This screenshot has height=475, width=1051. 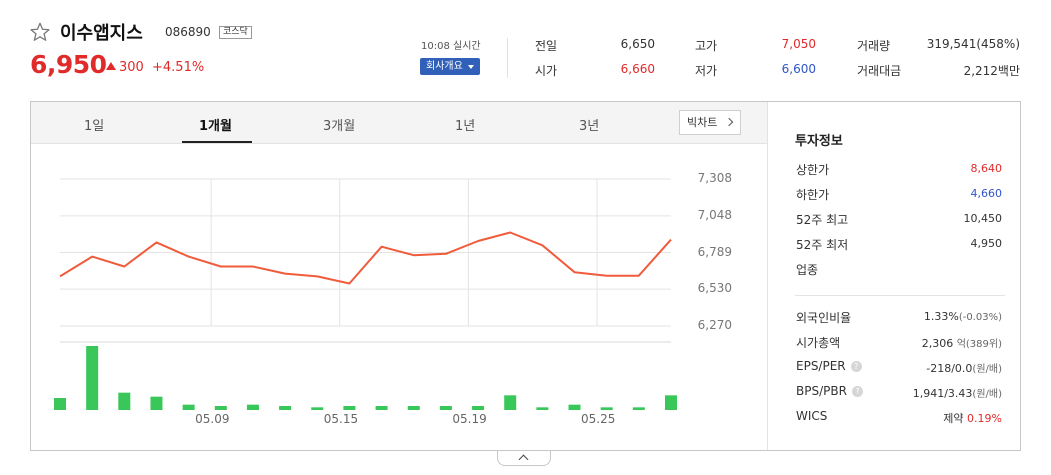 I want to click on collapse-button, so click(x=524, y=458).